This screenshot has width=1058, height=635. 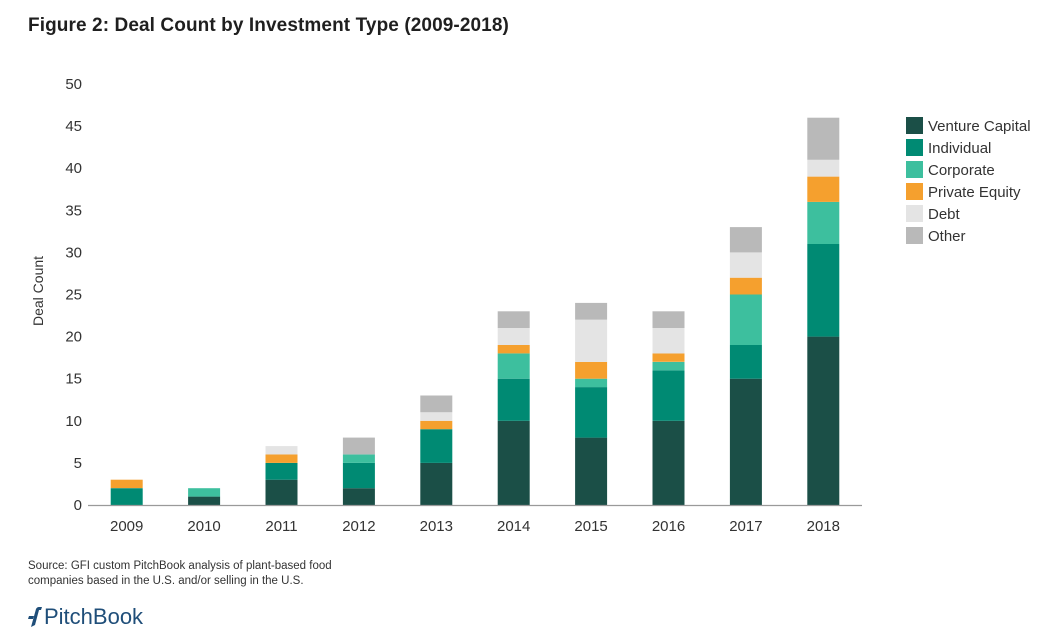 I want to click on bar-segment-corporate-2010, so click(x=204, y=492).